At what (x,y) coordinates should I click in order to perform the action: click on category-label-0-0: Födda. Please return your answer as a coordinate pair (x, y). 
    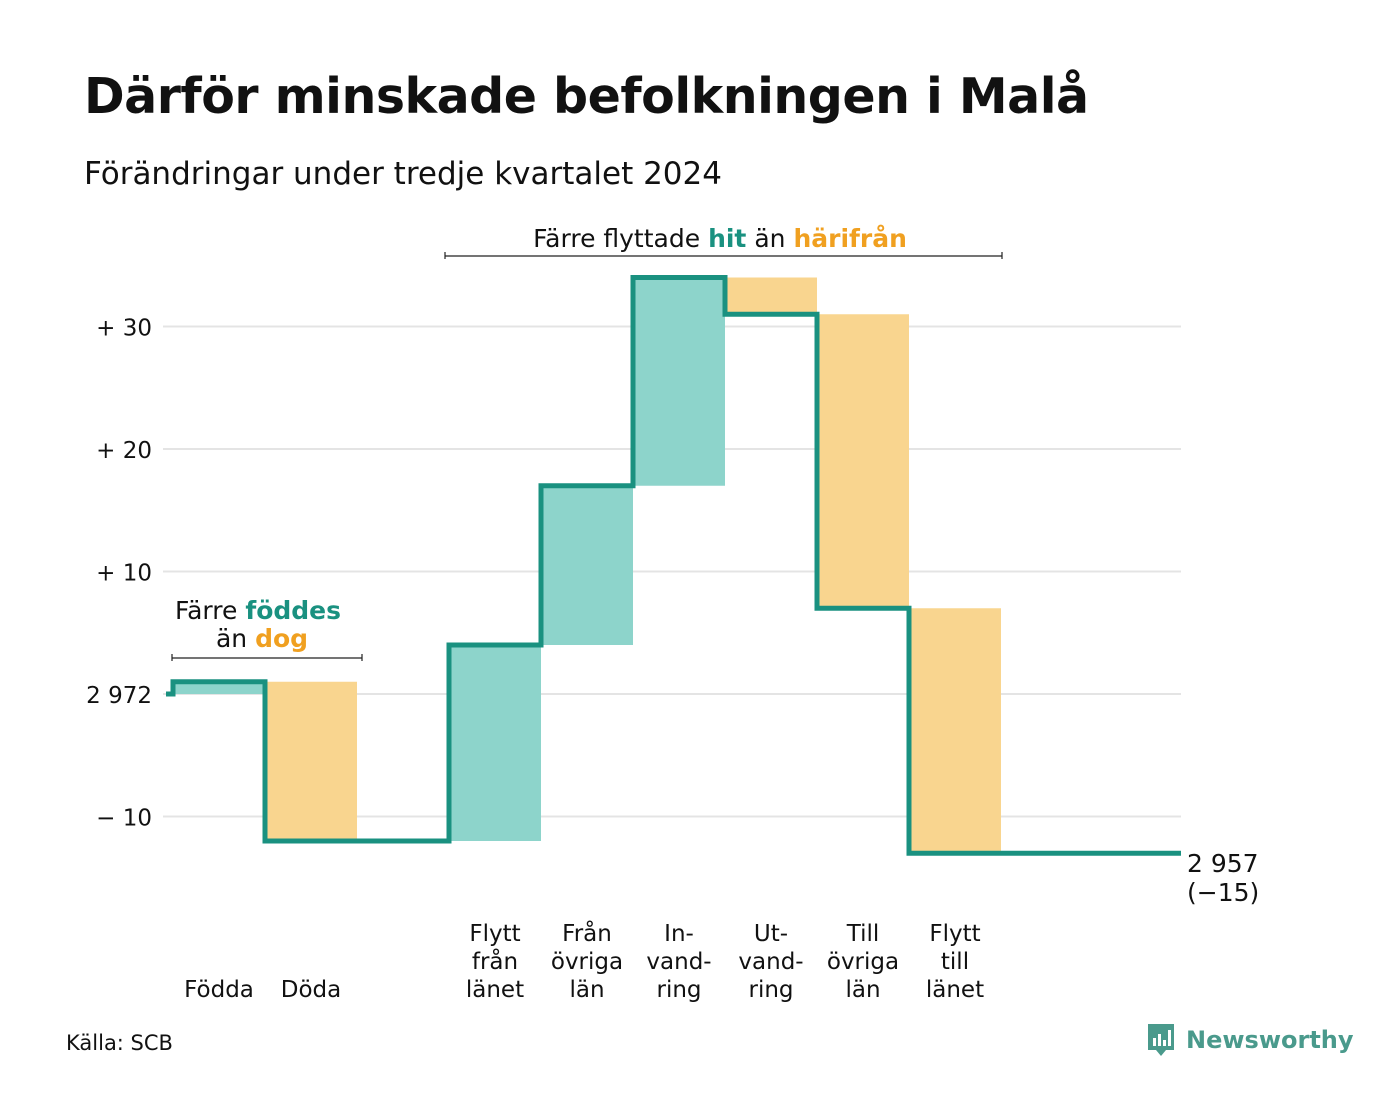
    Looking at the image, I should click on (219, 990).